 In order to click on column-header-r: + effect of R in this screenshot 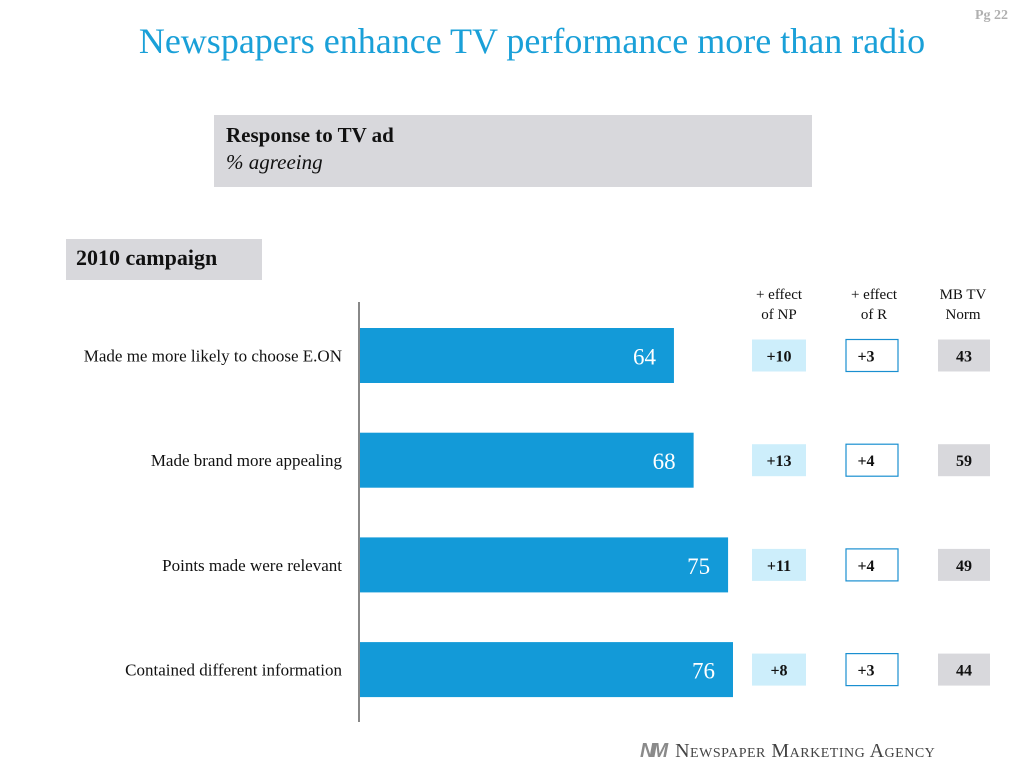, I will do `click(874, 305)`.